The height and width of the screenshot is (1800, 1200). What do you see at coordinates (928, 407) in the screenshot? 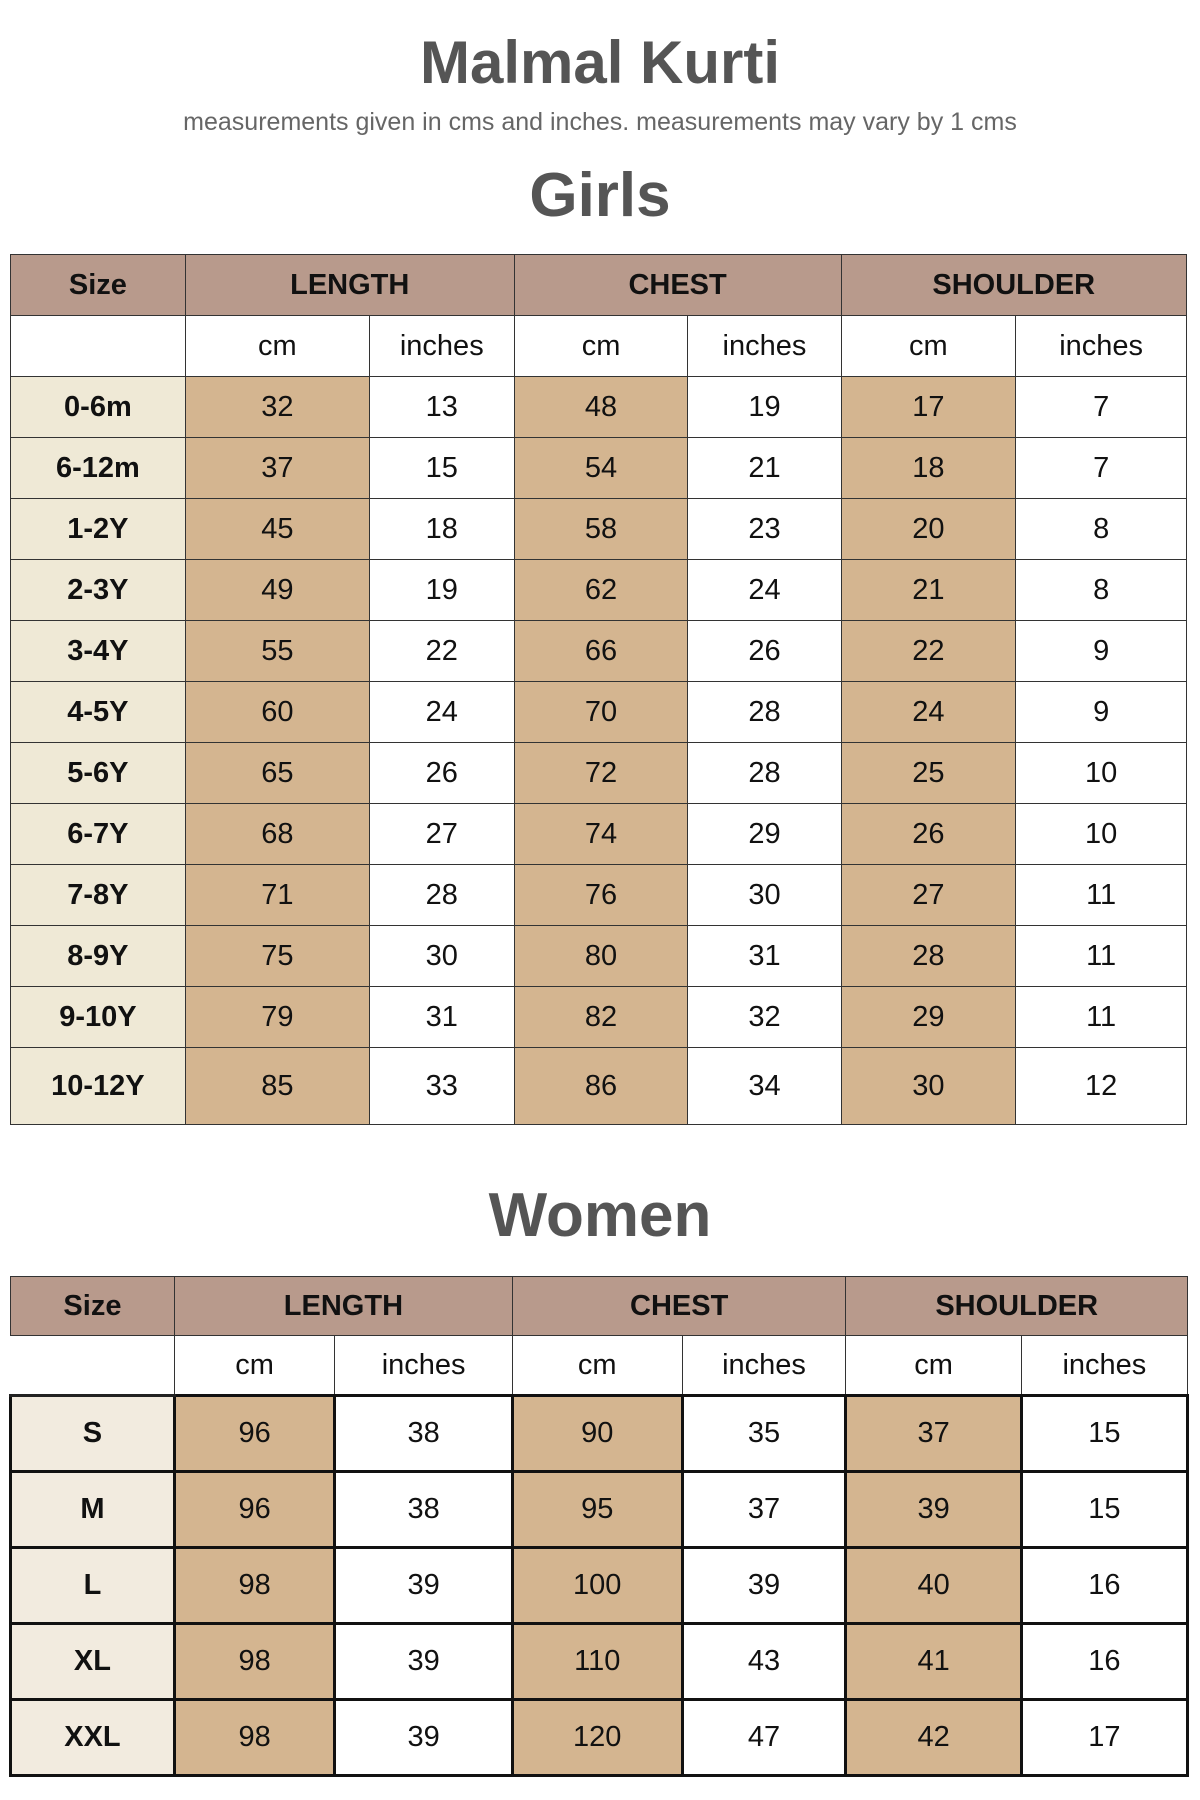
I see `cm-value: 17` at bounding box center [928, 407].